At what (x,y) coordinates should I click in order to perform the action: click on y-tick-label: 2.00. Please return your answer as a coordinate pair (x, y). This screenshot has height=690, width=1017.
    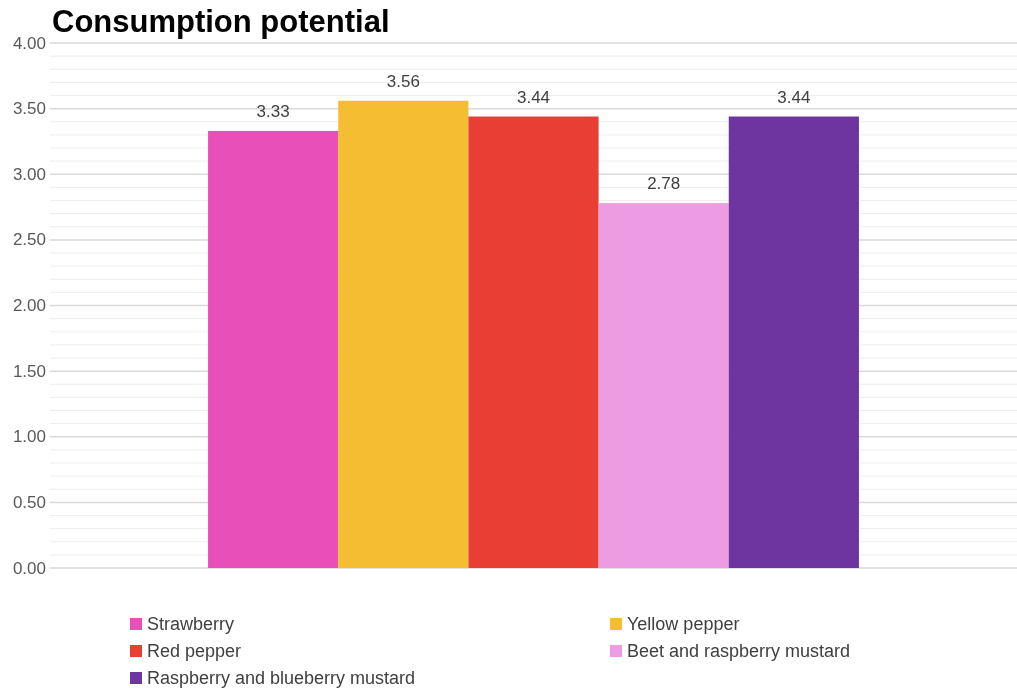
    Looking at the image, I should click on (29, 305).